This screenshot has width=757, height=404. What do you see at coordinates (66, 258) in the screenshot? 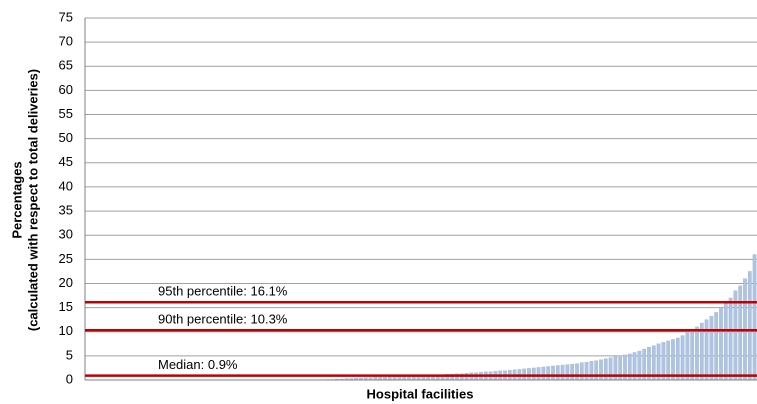
I see `y-tick-label: 25` at bounding box center [66, 258].